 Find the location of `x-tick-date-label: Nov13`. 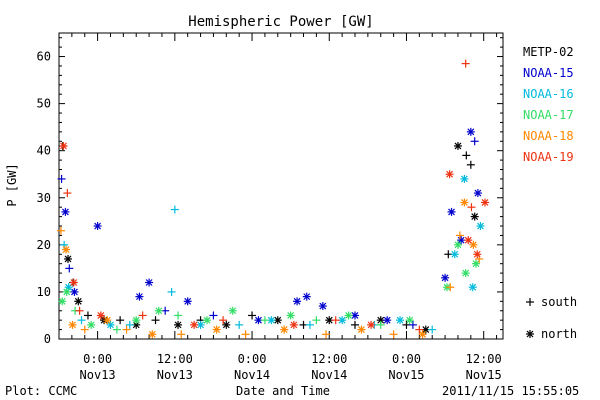

x-tick-date-label: Nov13 is located at coordinates (175, 375).